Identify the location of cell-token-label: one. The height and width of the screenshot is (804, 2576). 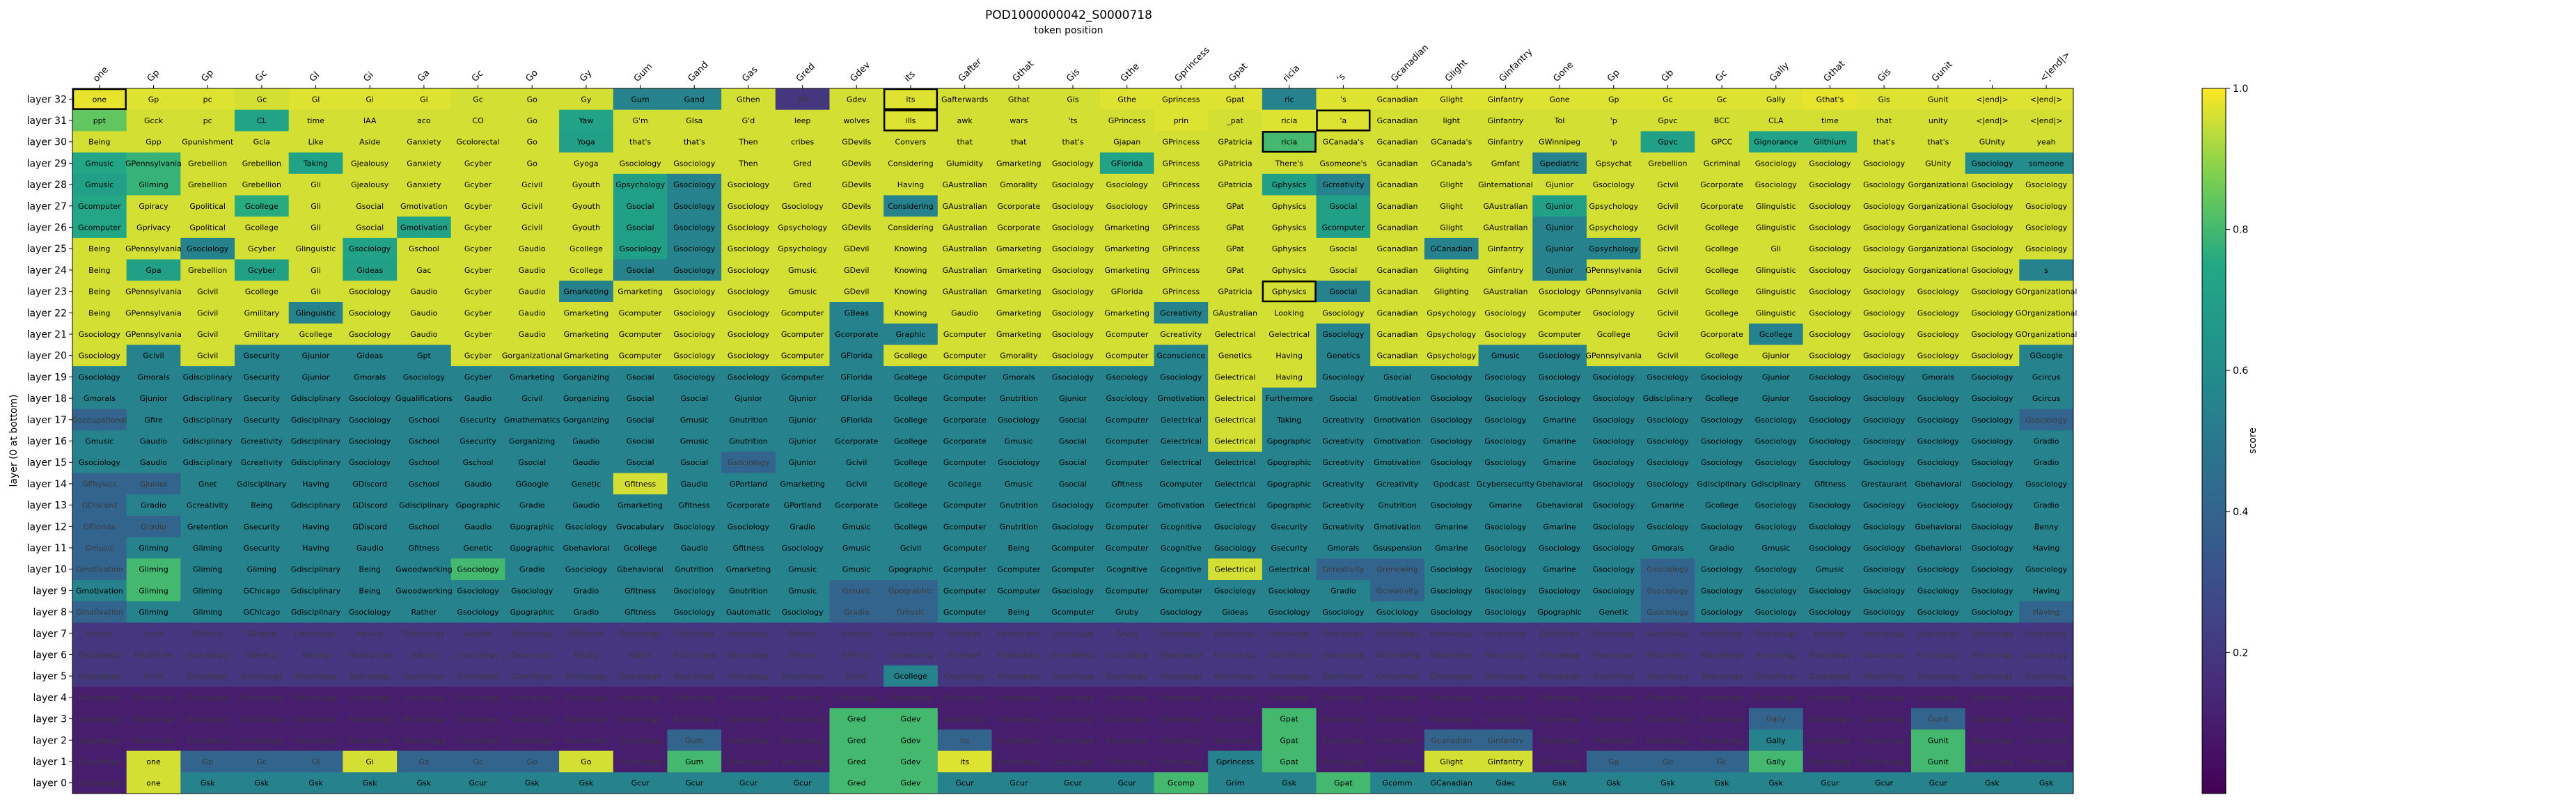
(153, 762).